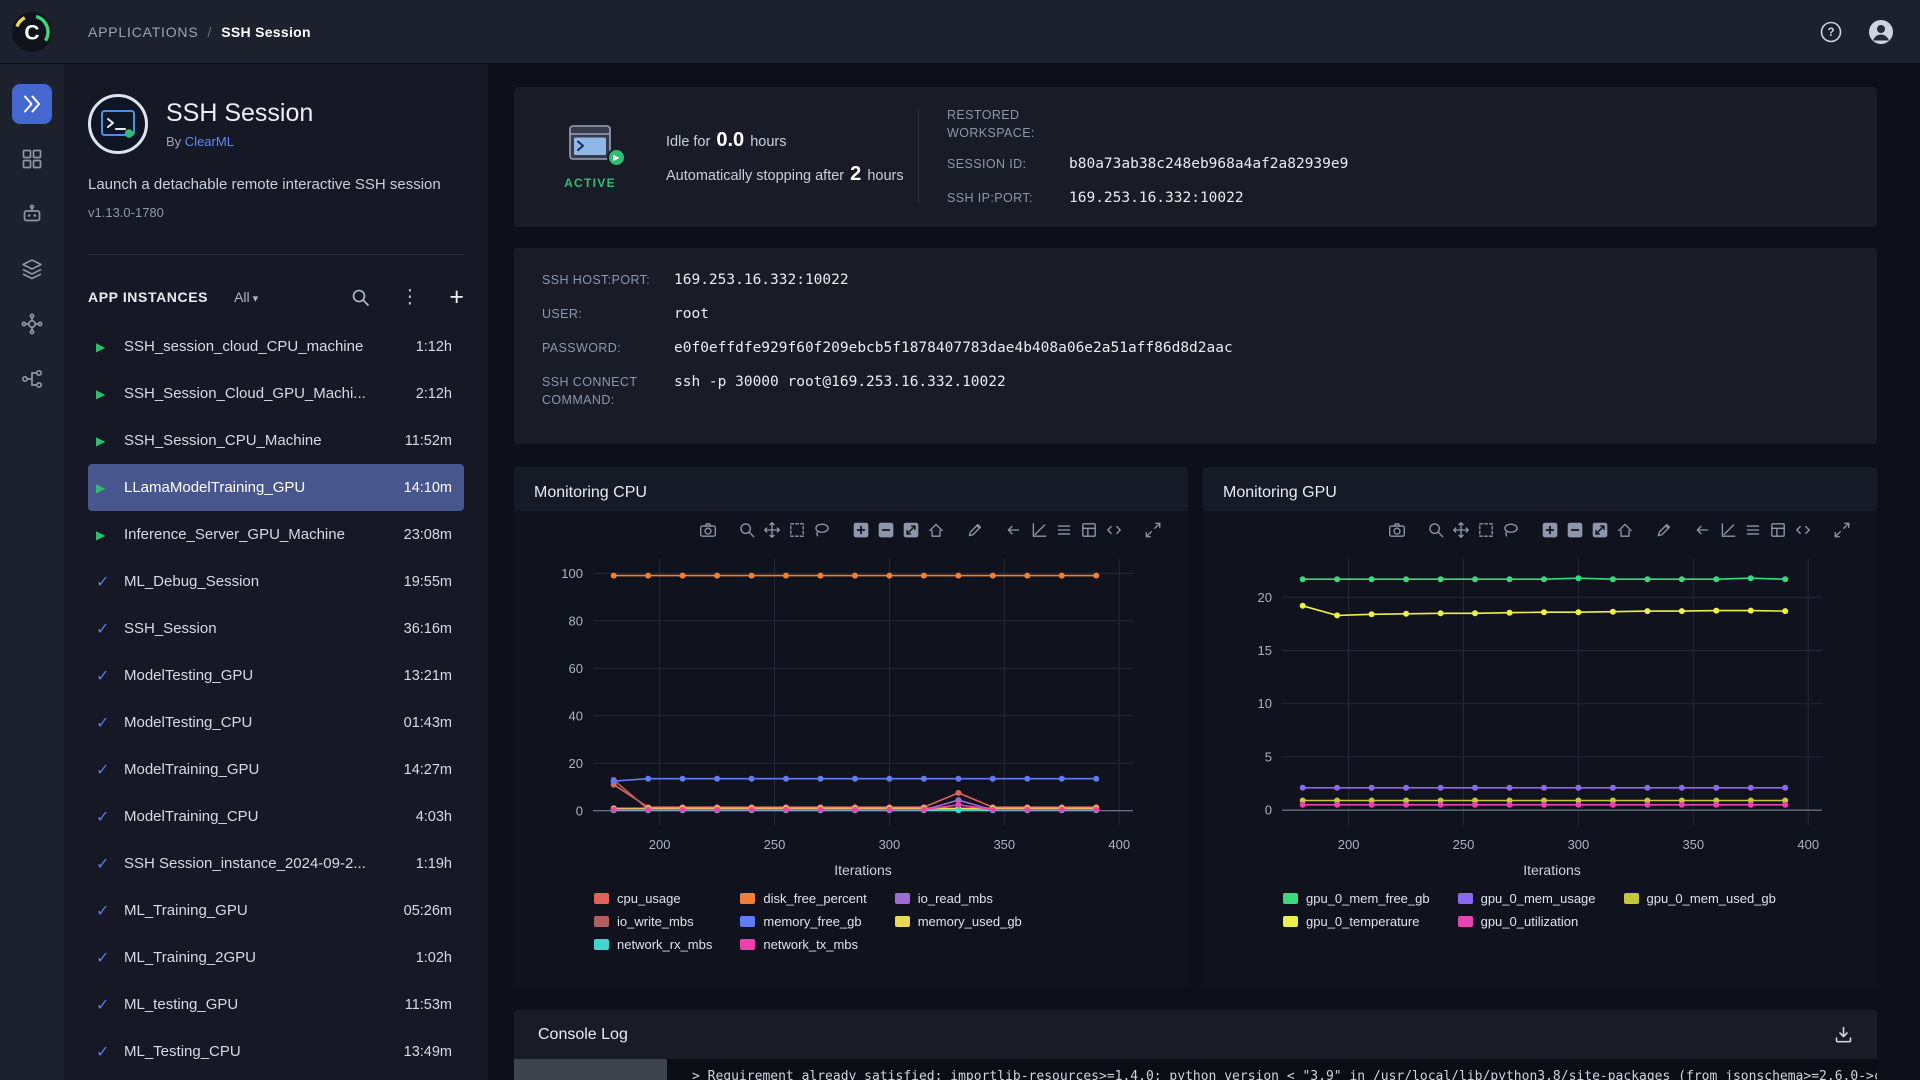  I want to click on console-gutter, so click(590, 1069).